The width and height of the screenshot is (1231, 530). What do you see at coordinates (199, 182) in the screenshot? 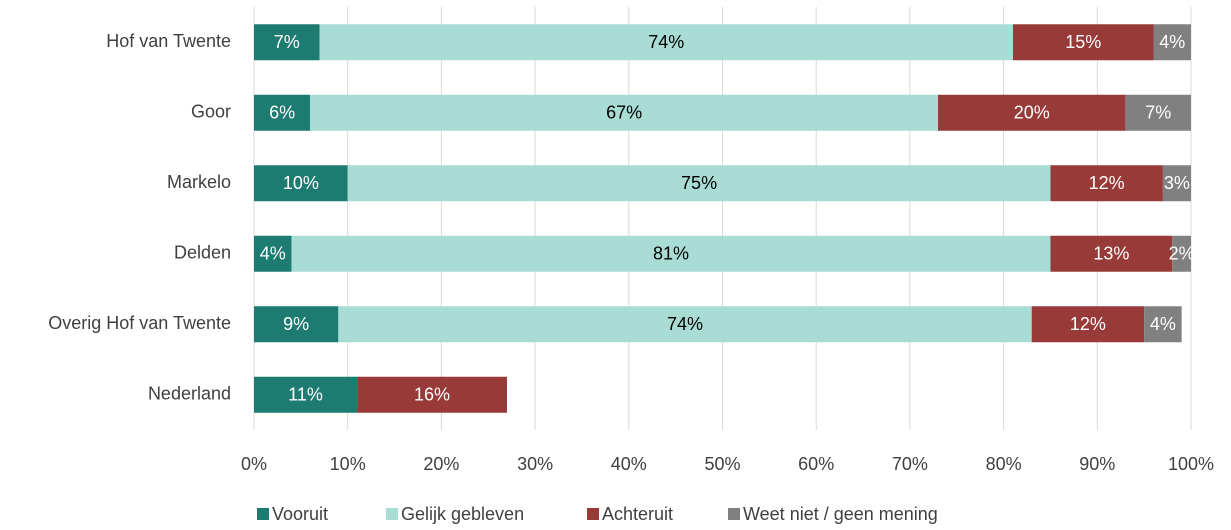
I see `y-tick-label: Markelo` at bounding box center [199, 182].